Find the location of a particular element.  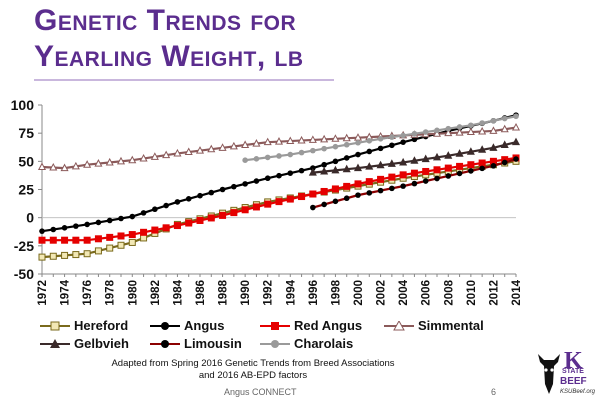

x-tick-label: 1982 is located at coordinates (156, 293).